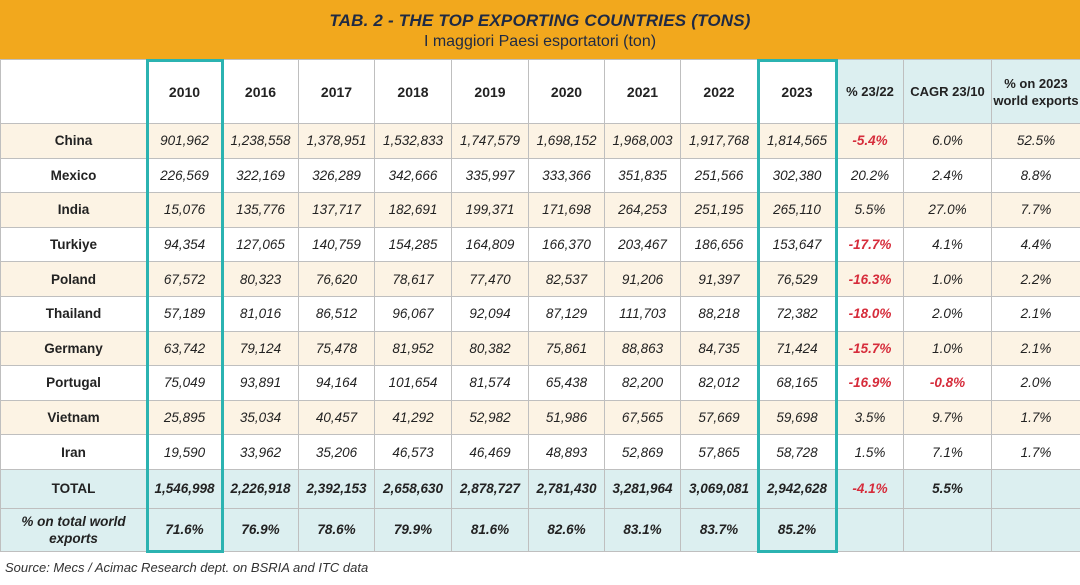 Image resolution: width=1080 pixels, height=585 pixels. I want to click on world-share-cell: 8.8%, so click(1035, 175).